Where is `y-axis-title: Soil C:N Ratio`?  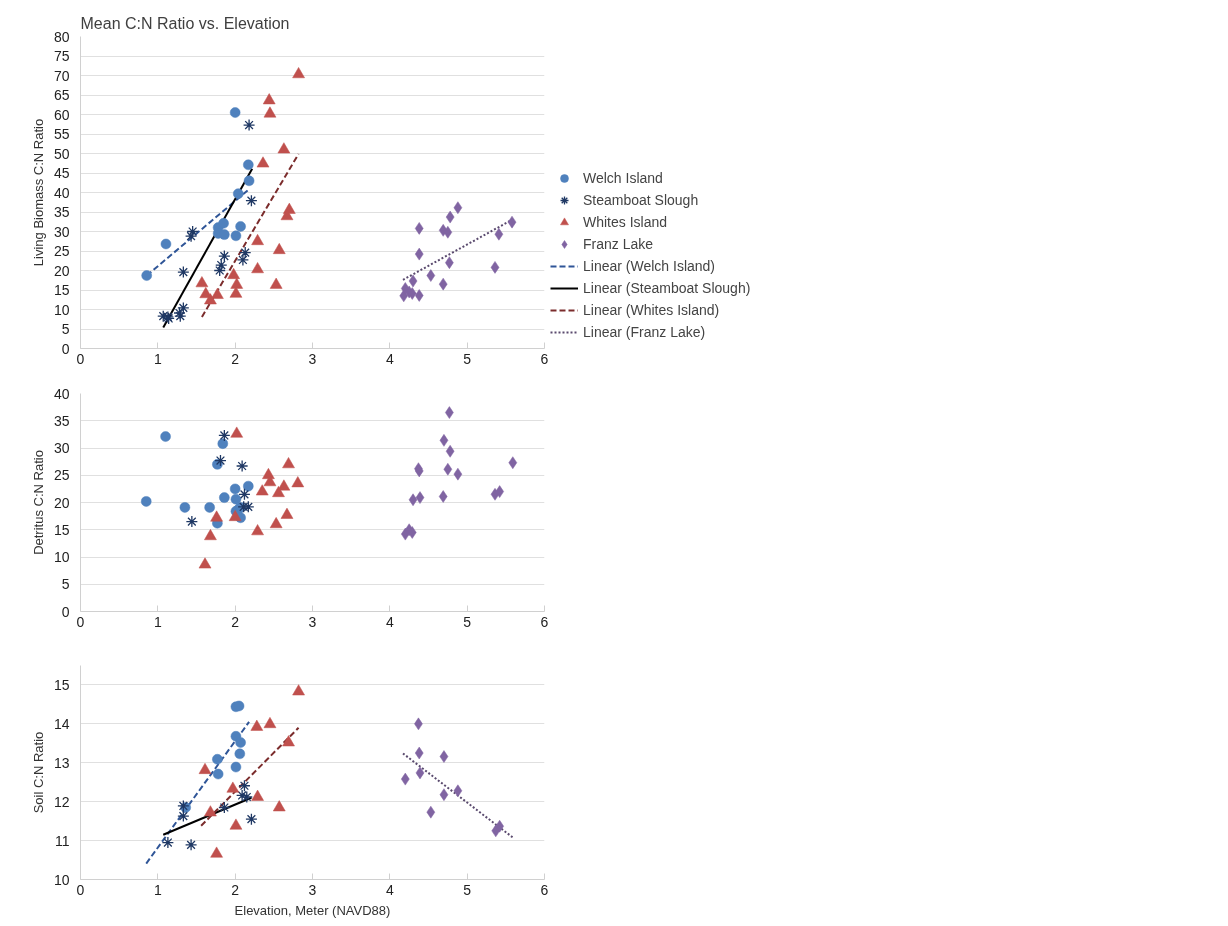 y-axis-title: Soil C:N Ratio is located at coordinates (38, 772).